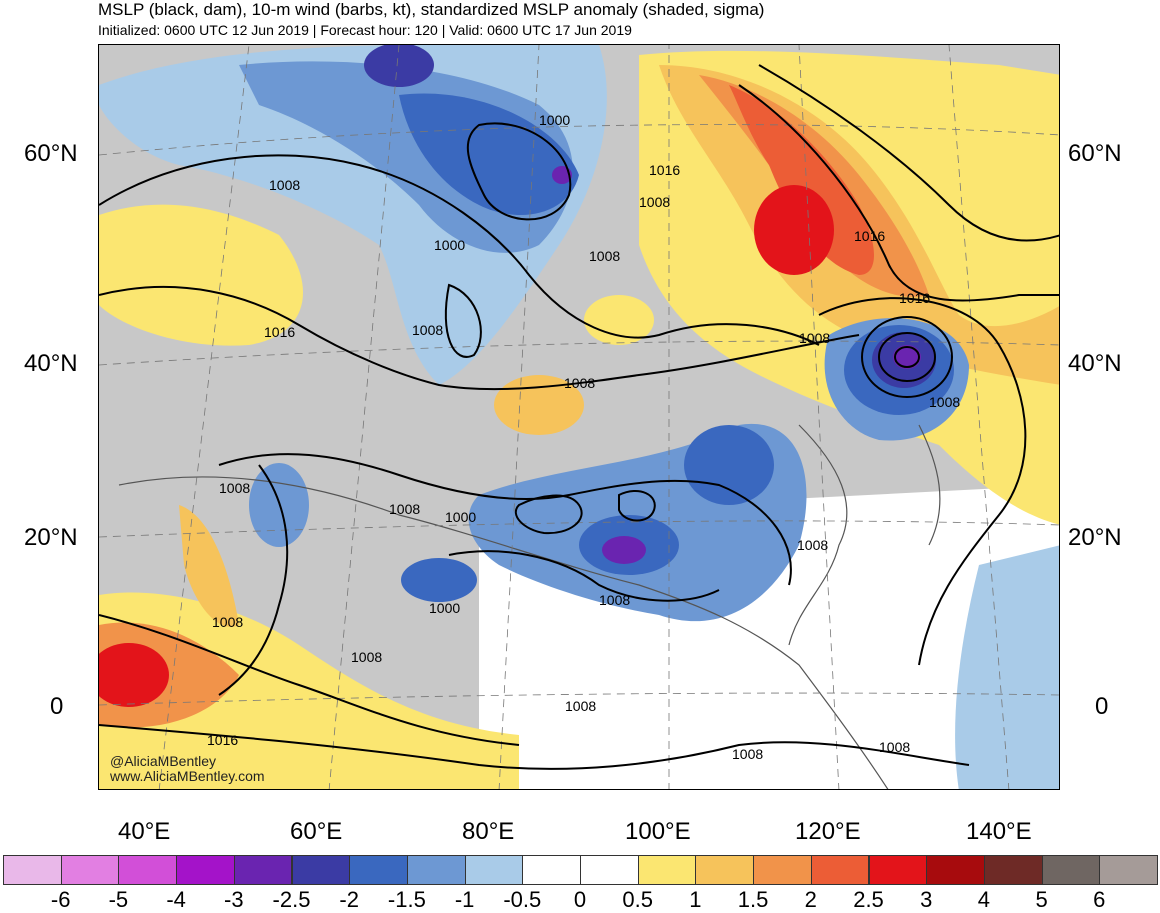 The width and height of the screenshot is (1160, 913). I want to click on colorbar-tick-label: 2, so click(810, 899).